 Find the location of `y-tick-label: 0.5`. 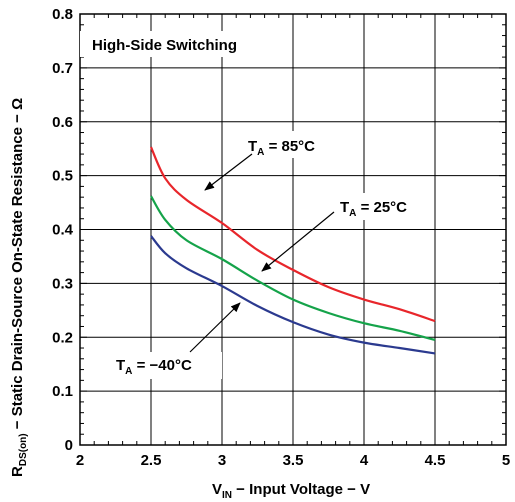

y-tick-label: 0.5 is located at coordinates (62, 176).